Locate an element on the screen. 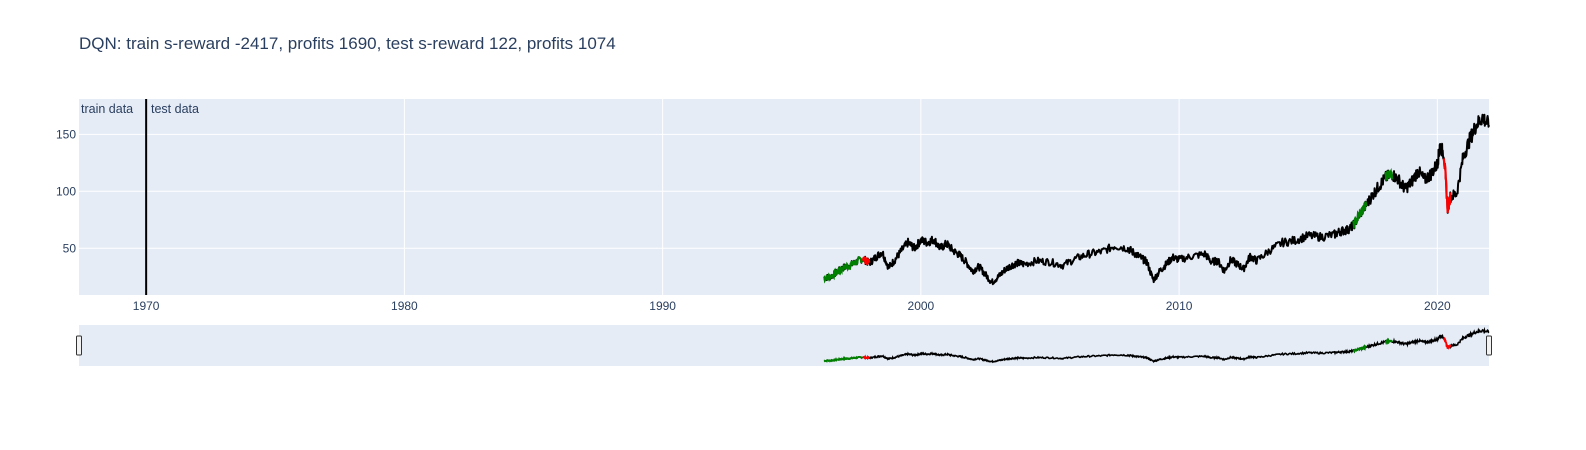  range-slider-right-handle is located at coordinates (1489, 345).